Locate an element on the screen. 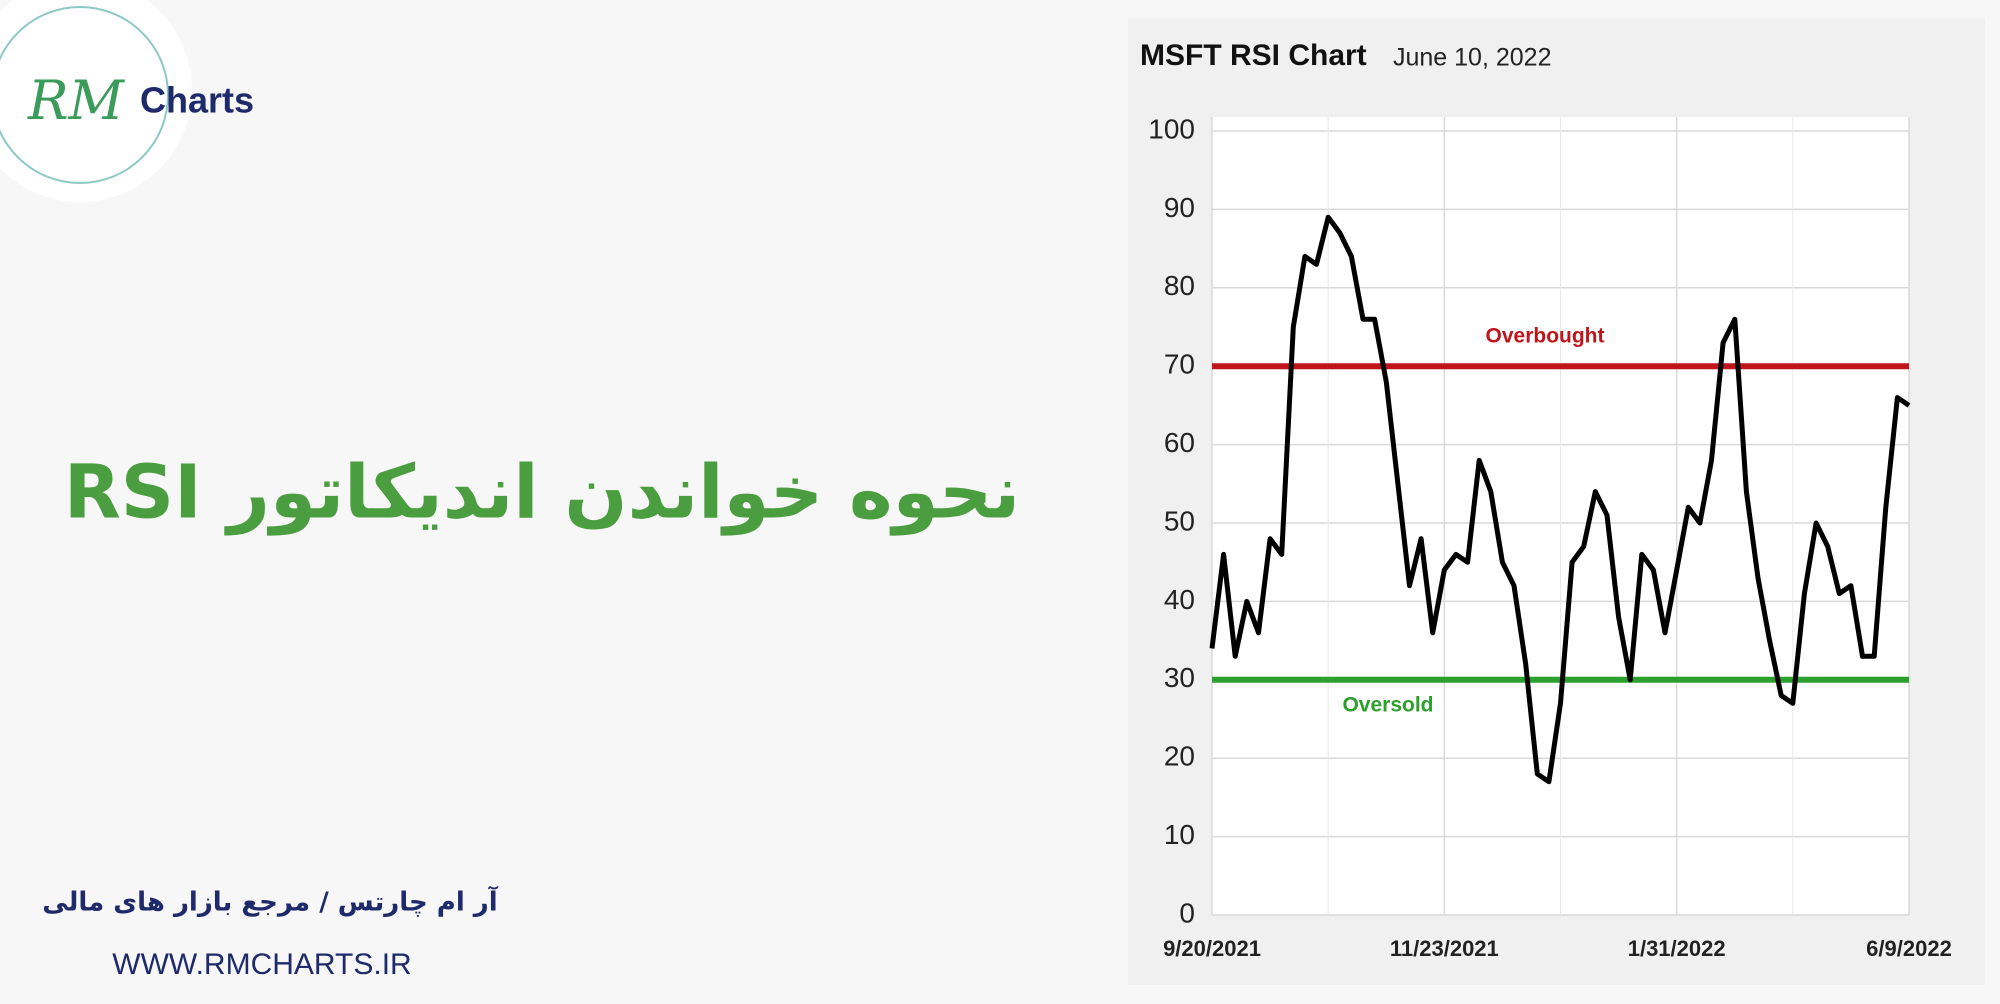  y-tick-label: 30 is located at coordinates (1179, 677).